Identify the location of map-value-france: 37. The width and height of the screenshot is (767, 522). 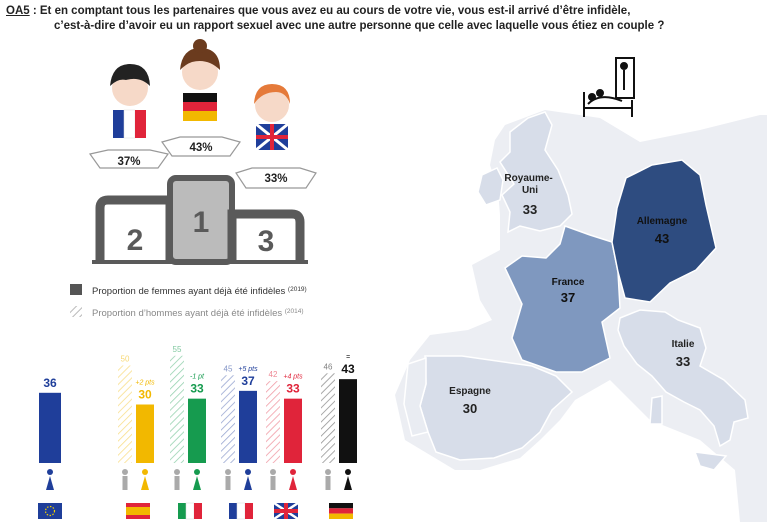
(568, 297).